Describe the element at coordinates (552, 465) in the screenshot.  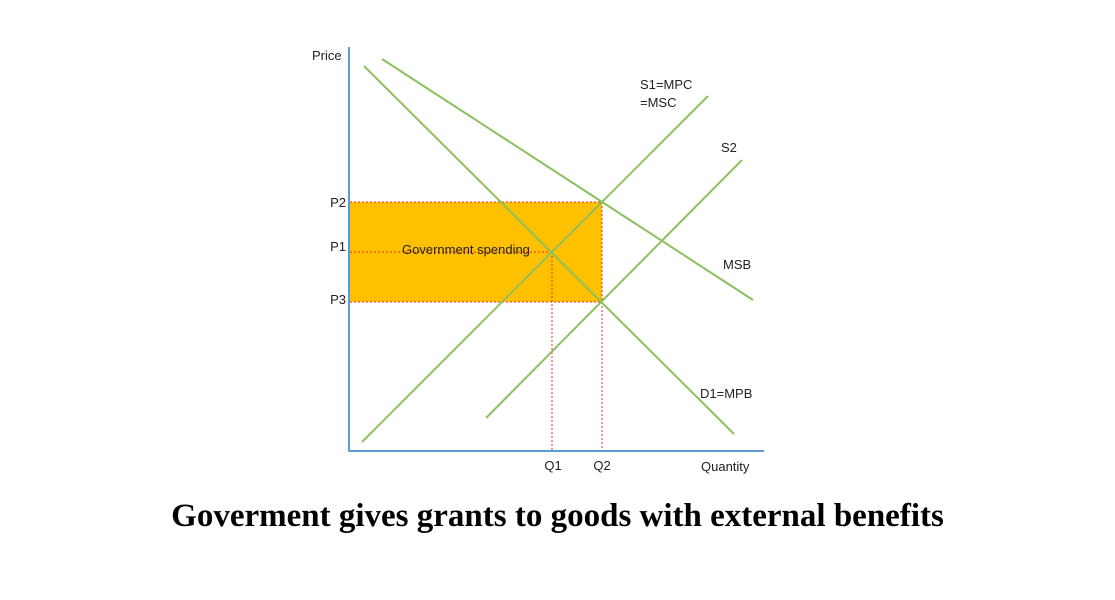
I see `q1-label: Q1` at that location.